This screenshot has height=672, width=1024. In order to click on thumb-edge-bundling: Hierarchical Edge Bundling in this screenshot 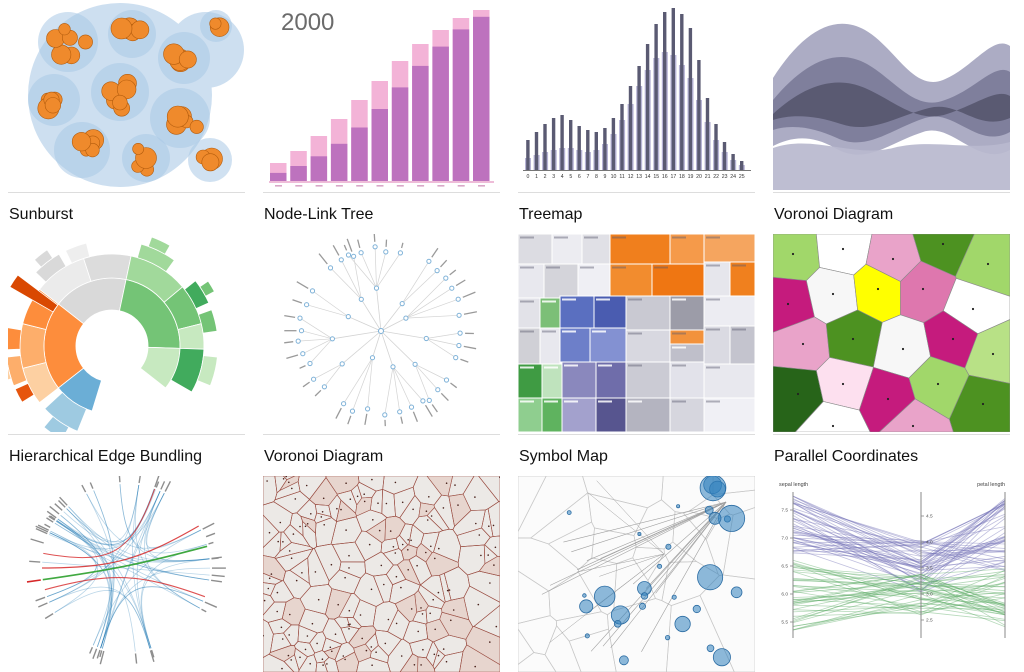, I will do `click(126, 553)`.